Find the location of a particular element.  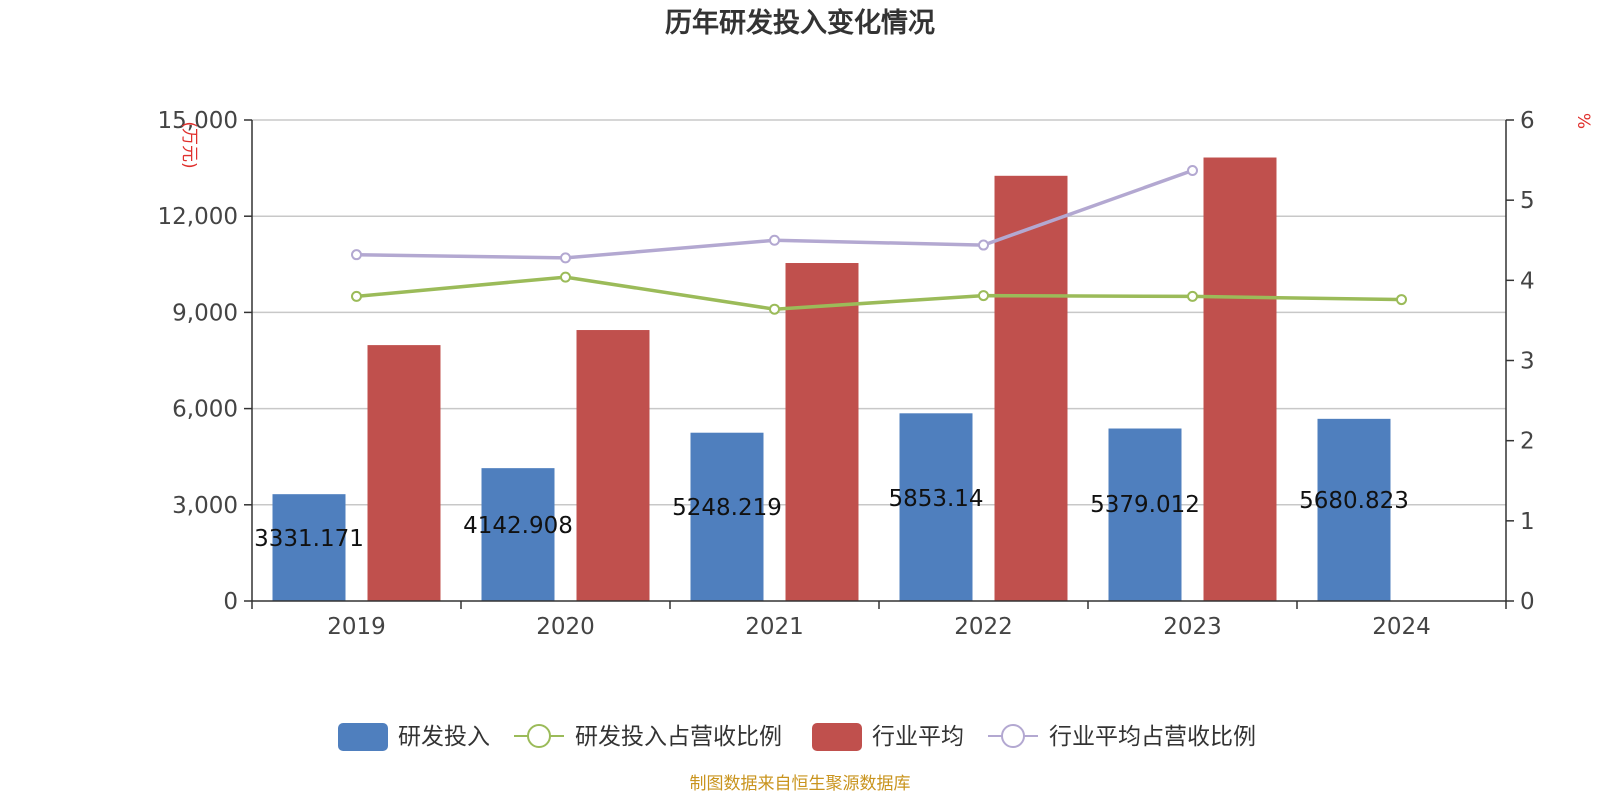

data-label: 4142.908 is located at coordinates (518, 526).